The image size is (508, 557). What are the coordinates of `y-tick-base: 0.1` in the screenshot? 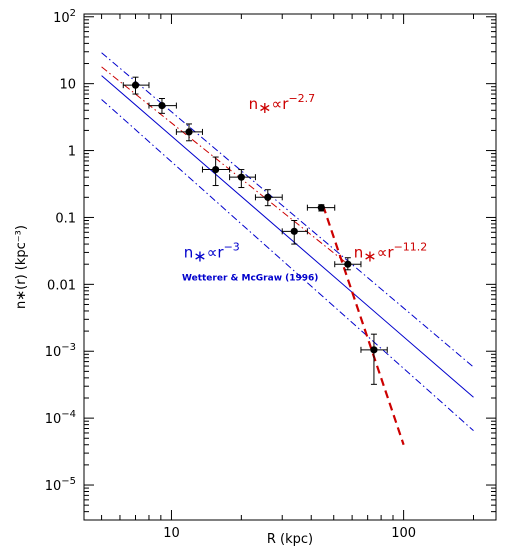 It's located at (65, 218).